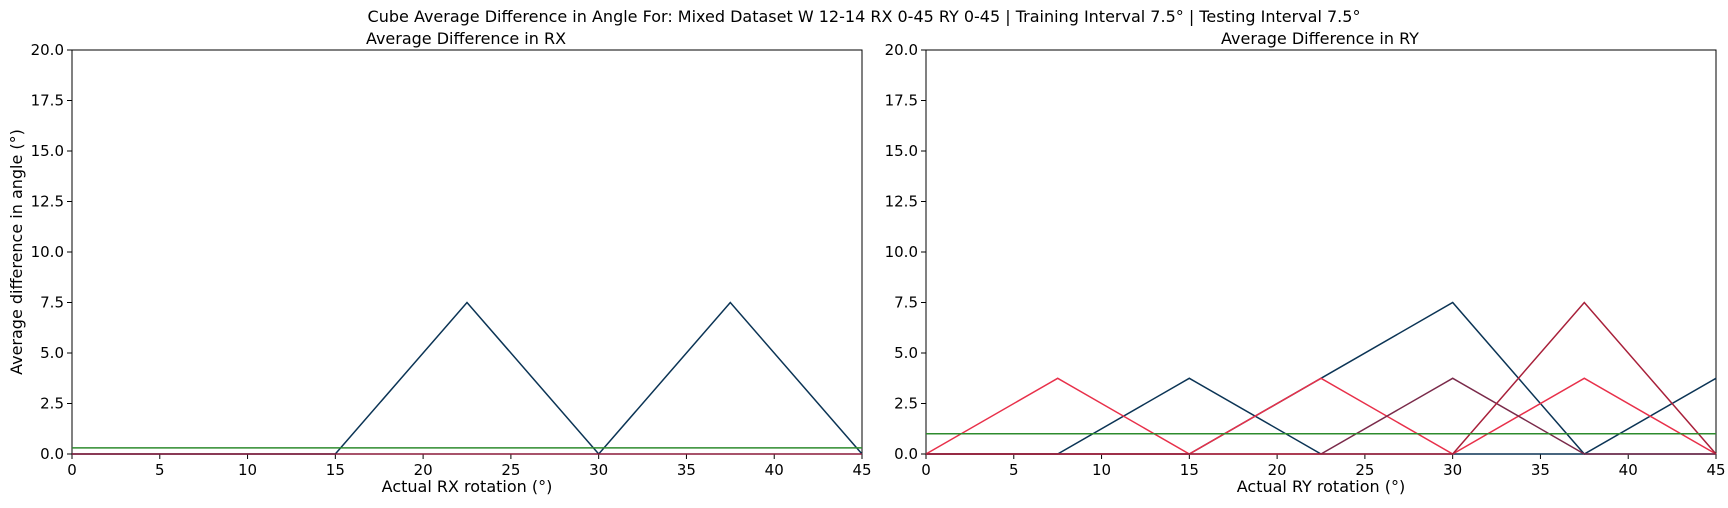  I want to click on rx-x-tick-label: 45, so click(861, 470).